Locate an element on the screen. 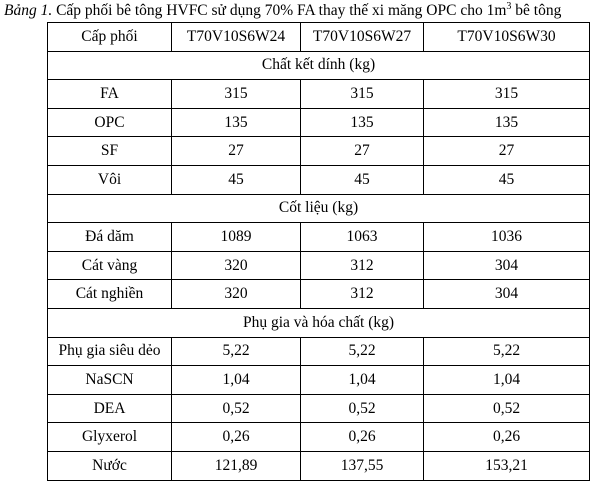 The image size is (600, 484). caption-tail: bê tông is located at coordinates (538, 10).